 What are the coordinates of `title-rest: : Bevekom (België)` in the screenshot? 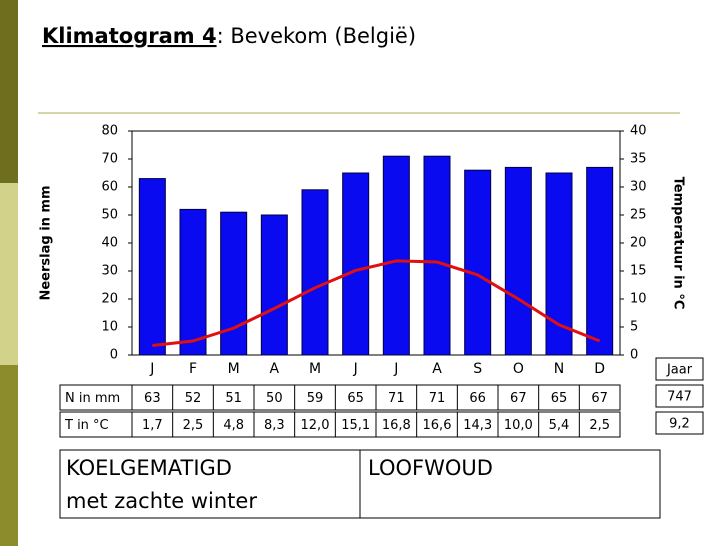 It's located at (316, 36).